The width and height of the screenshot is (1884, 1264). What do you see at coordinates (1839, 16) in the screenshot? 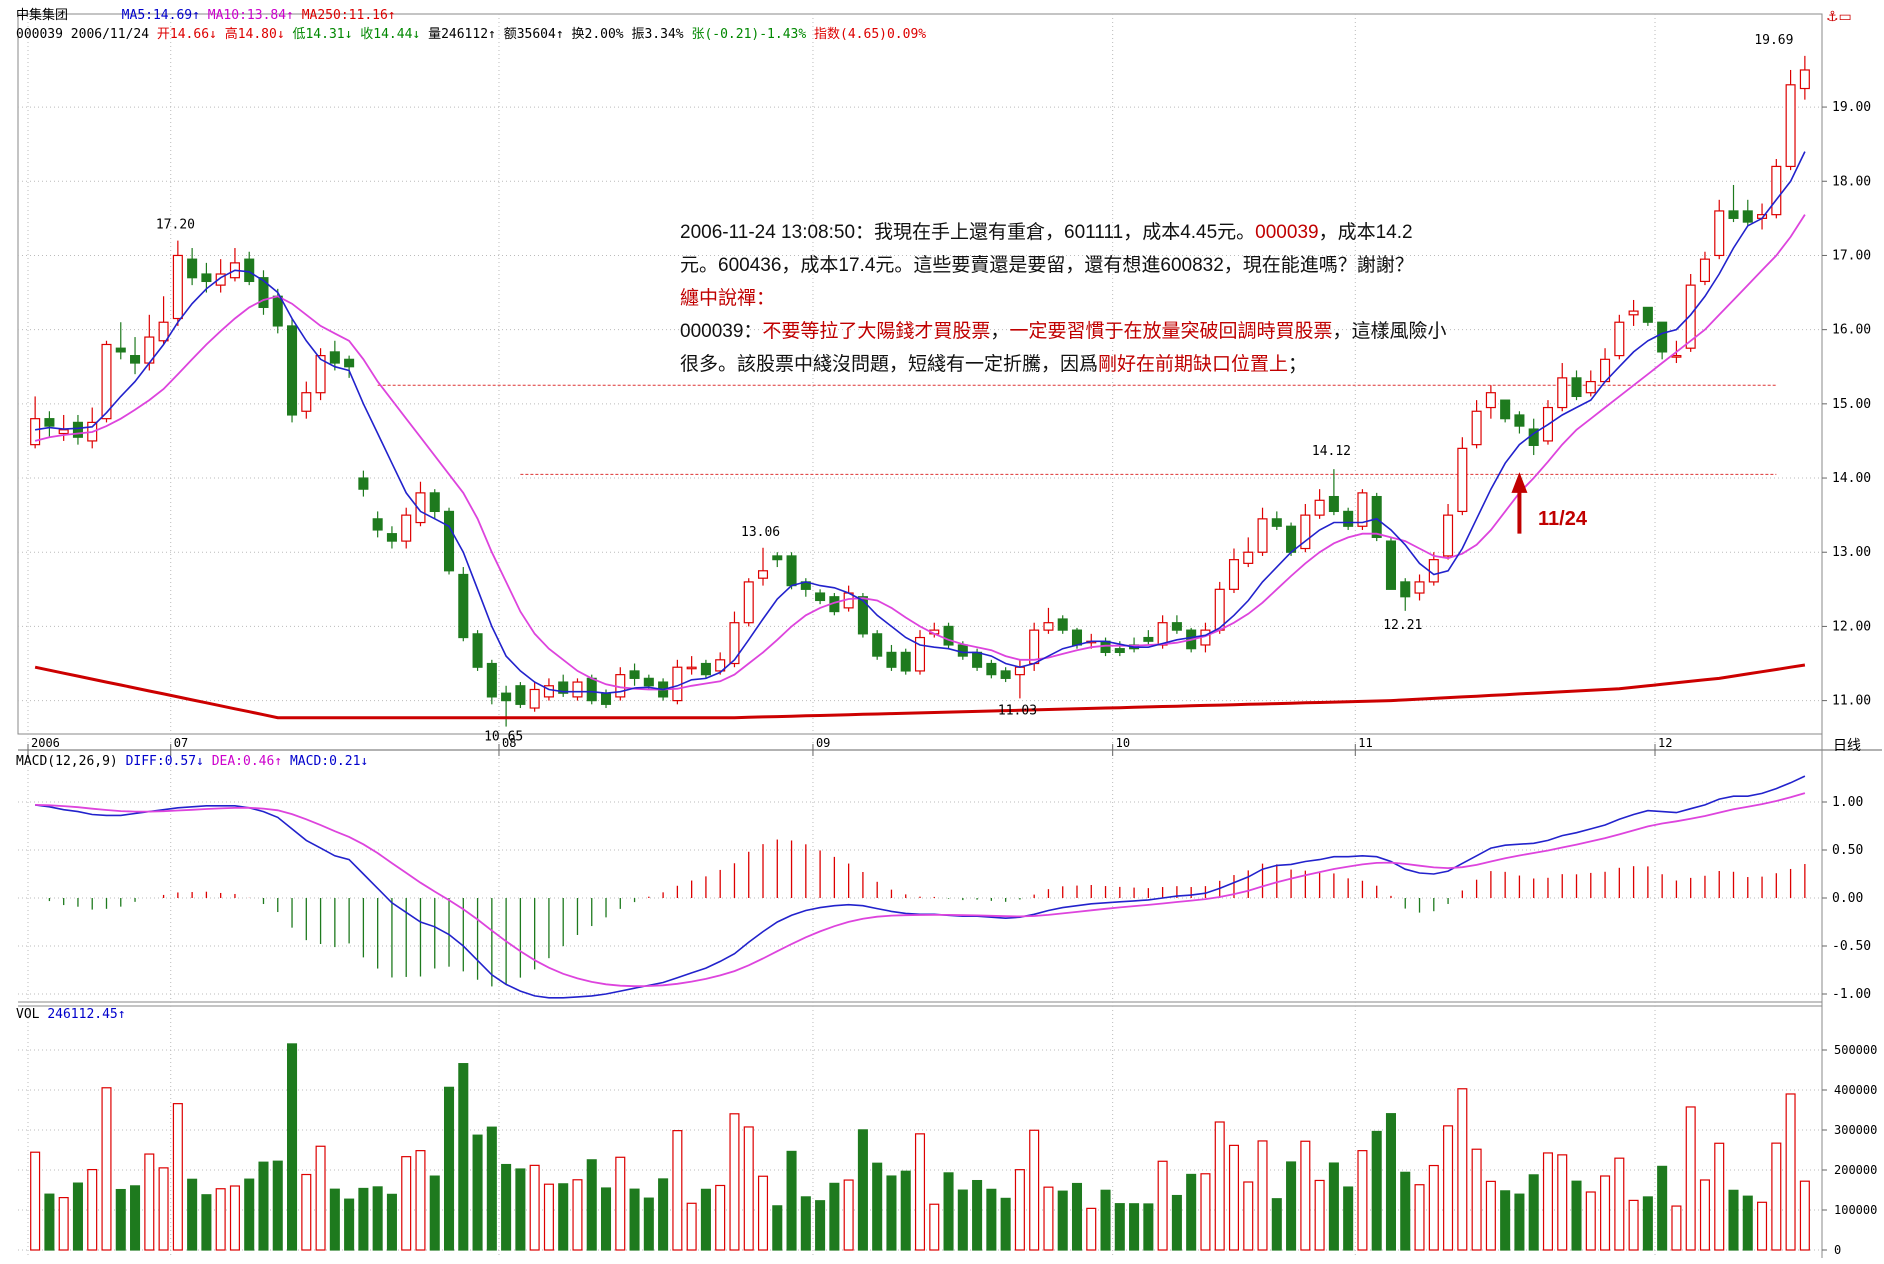
I see `anchor-icon: ⚓▭` at bounding box center [1839, 16].